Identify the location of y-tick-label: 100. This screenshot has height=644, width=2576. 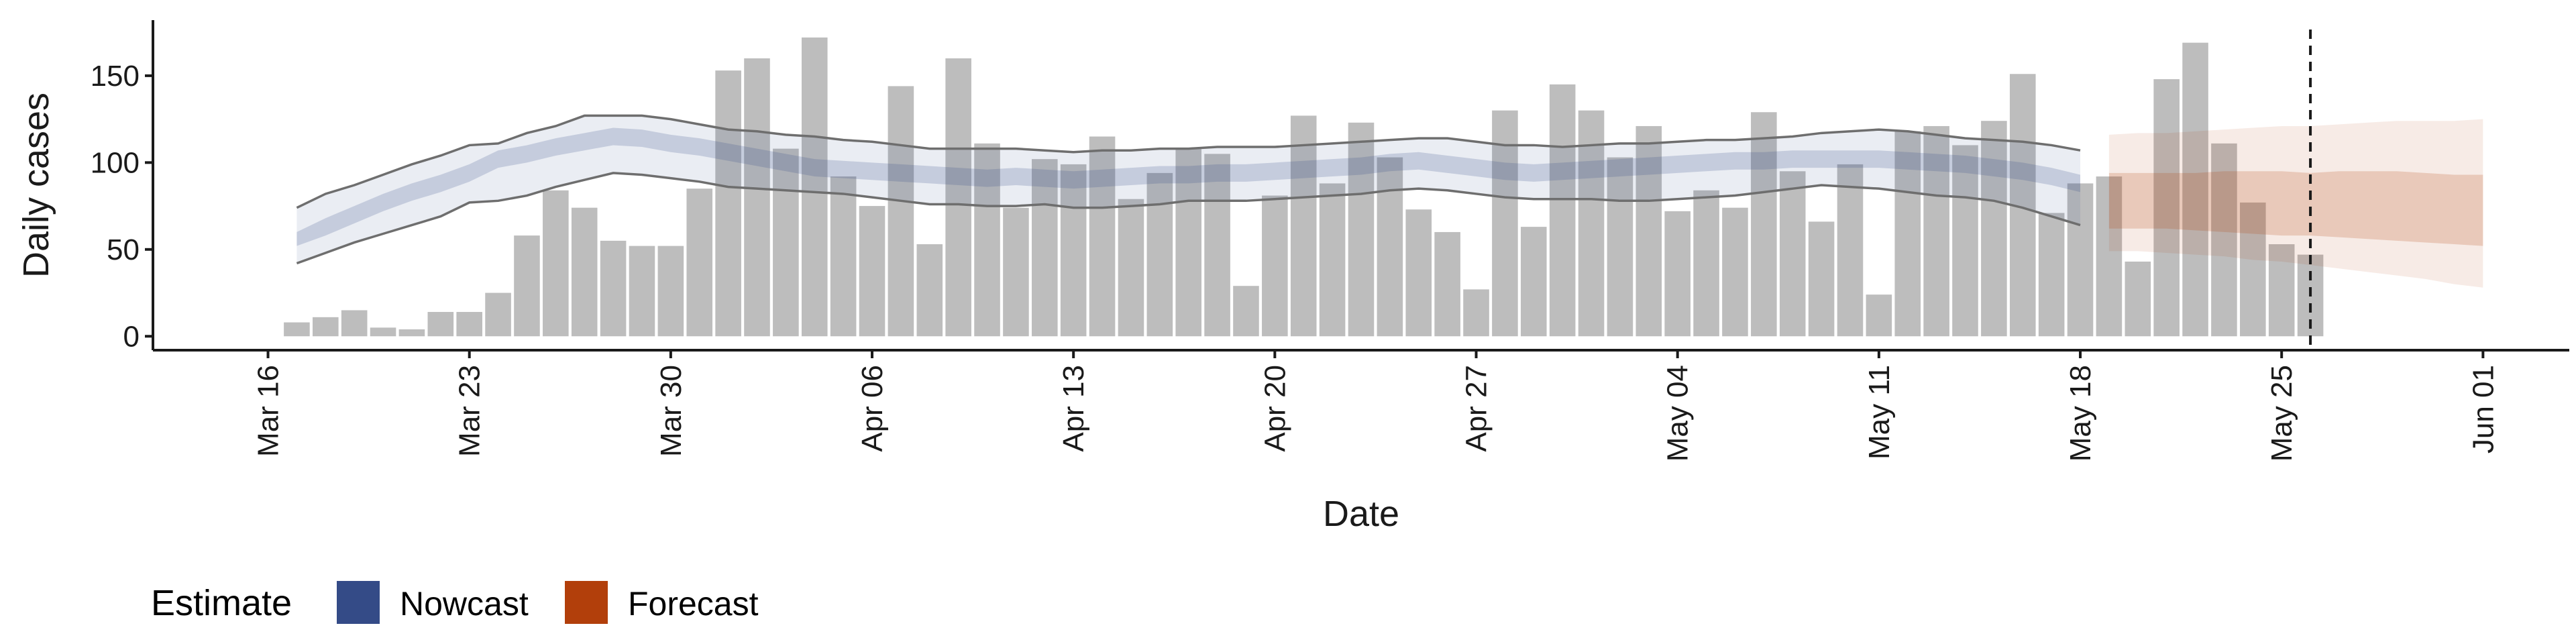
(115, 162).